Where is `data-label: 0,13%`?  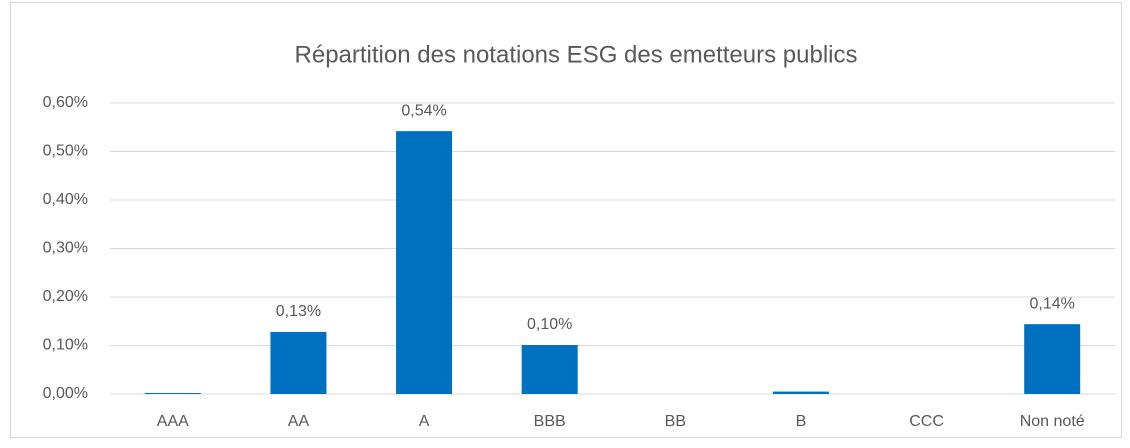 data-label: 0,13% is located at coordinates (298, 311).